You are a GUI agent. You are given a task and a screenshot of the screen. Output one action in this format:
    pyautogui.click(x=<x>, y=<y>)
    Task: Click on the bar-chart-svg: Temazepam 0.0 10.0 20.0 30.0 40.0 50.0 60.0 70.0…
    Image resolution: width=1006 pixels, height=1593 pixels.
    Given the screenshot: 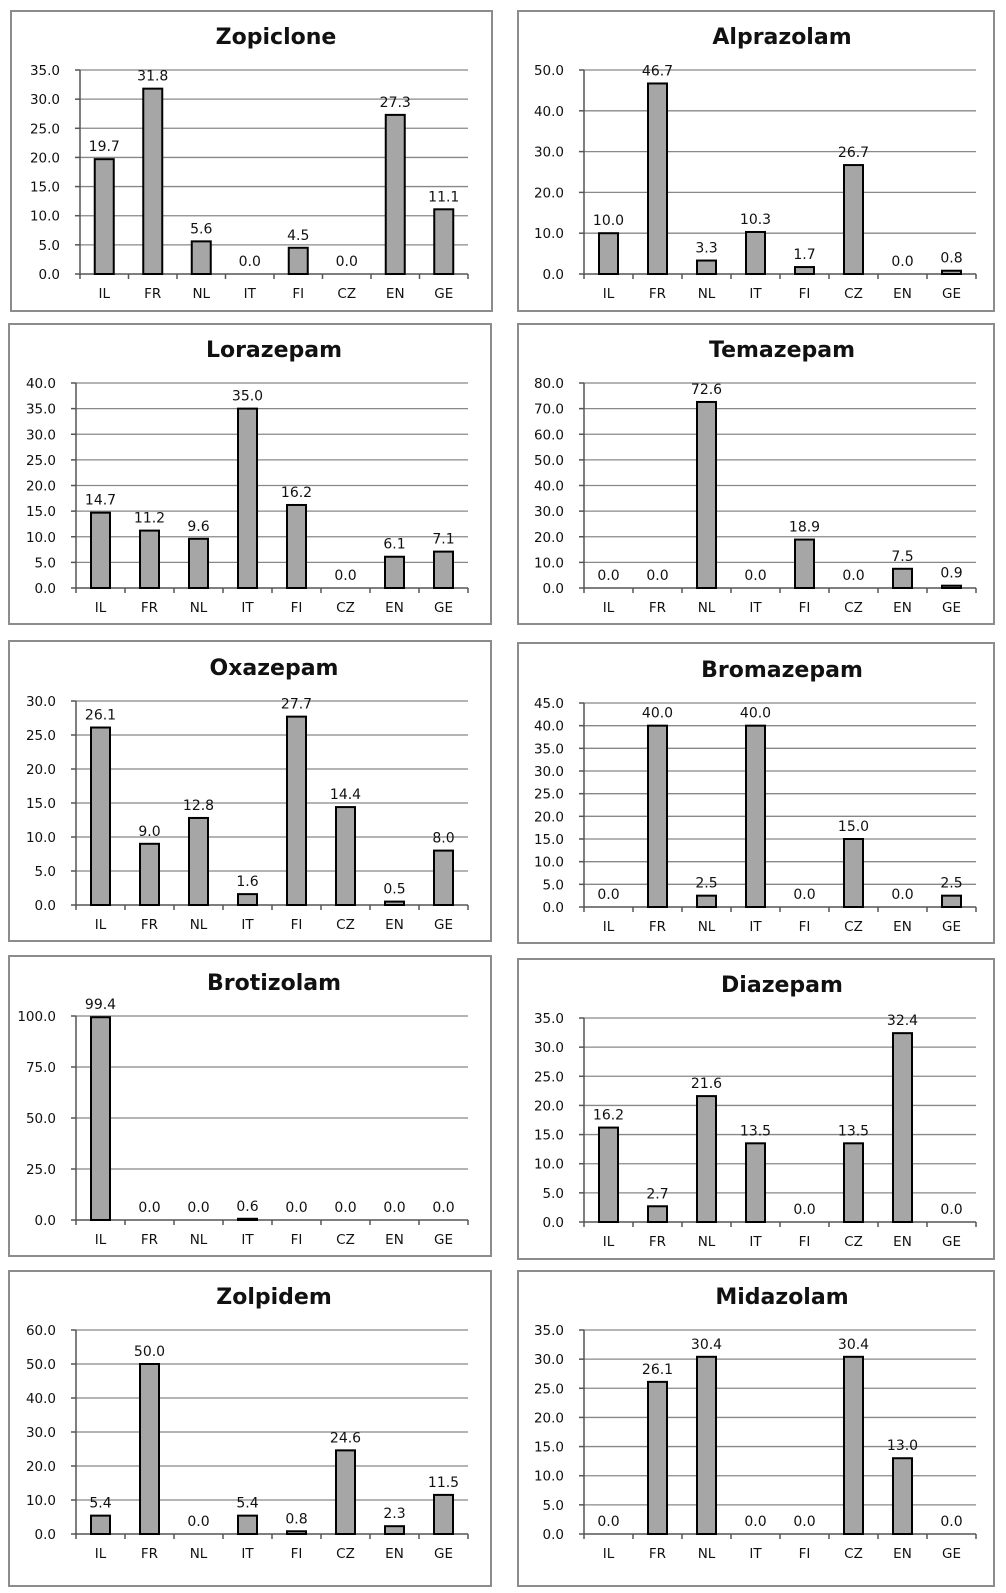 What is the action you would take?
    pyautogui.click(x=755, y=477)
    